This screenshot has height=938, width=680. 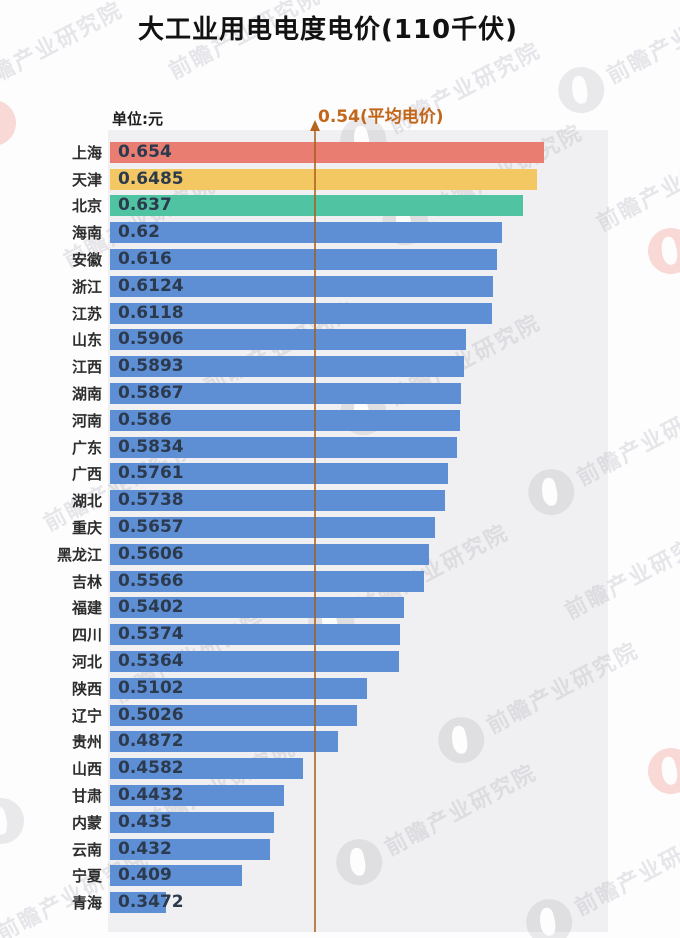 What do you see at coordinates (86, 420) in the screenshot?
I see `category-label: 河南` at bounding box center [86, 420].